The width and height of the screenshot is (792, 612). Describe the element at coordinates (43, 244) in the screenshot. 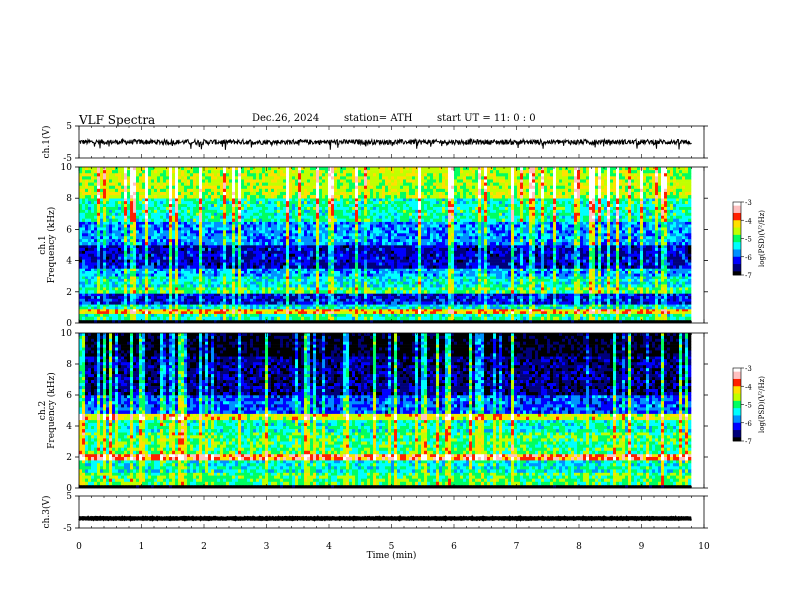

I see `y-axis-label: ch.1` at that location.